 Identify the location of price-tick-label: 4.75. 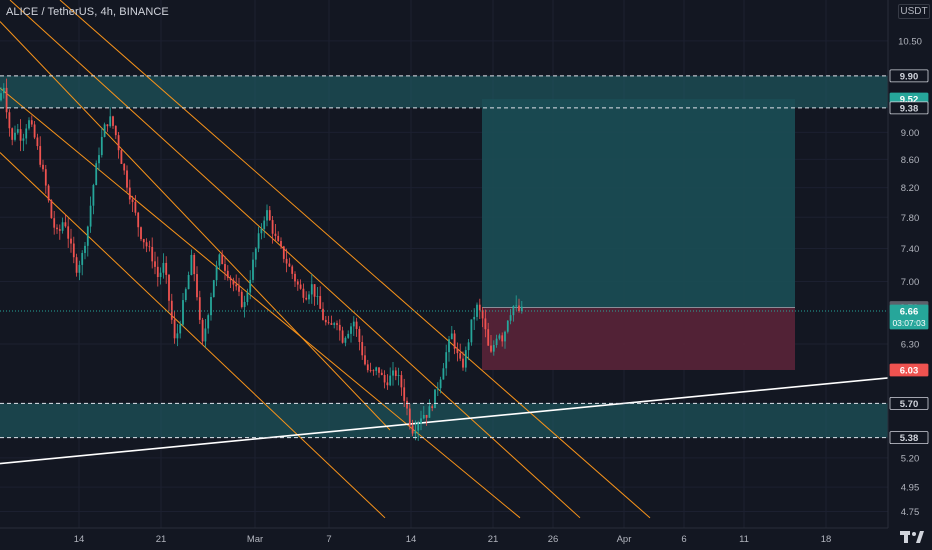
(910, 512).